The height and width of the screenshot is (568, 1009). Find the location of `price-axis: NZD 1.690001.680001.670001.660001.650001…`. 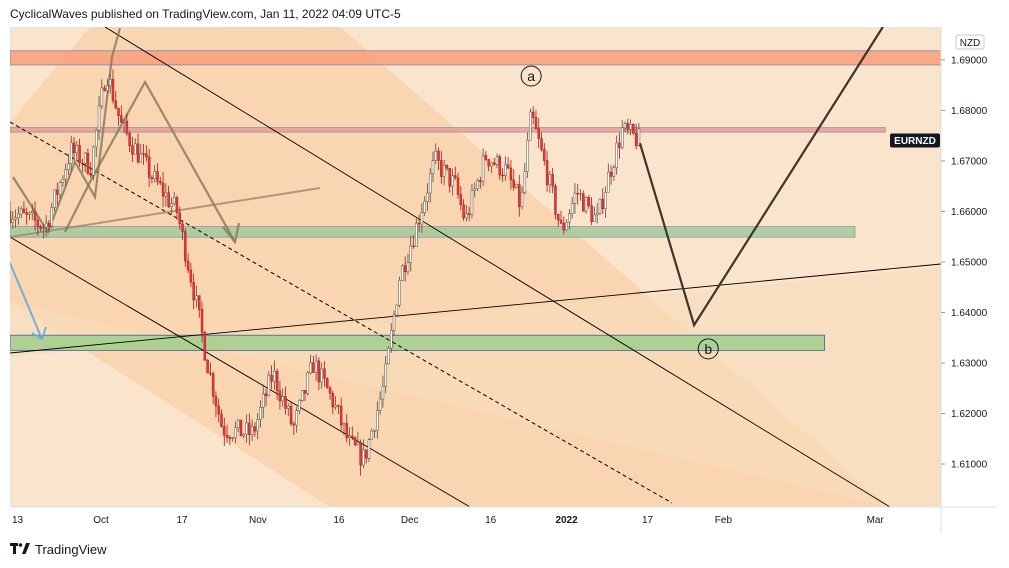

price-axis: NZD 1.690001.680001.670001.660001.650001… is located at coordinates (969, 267).